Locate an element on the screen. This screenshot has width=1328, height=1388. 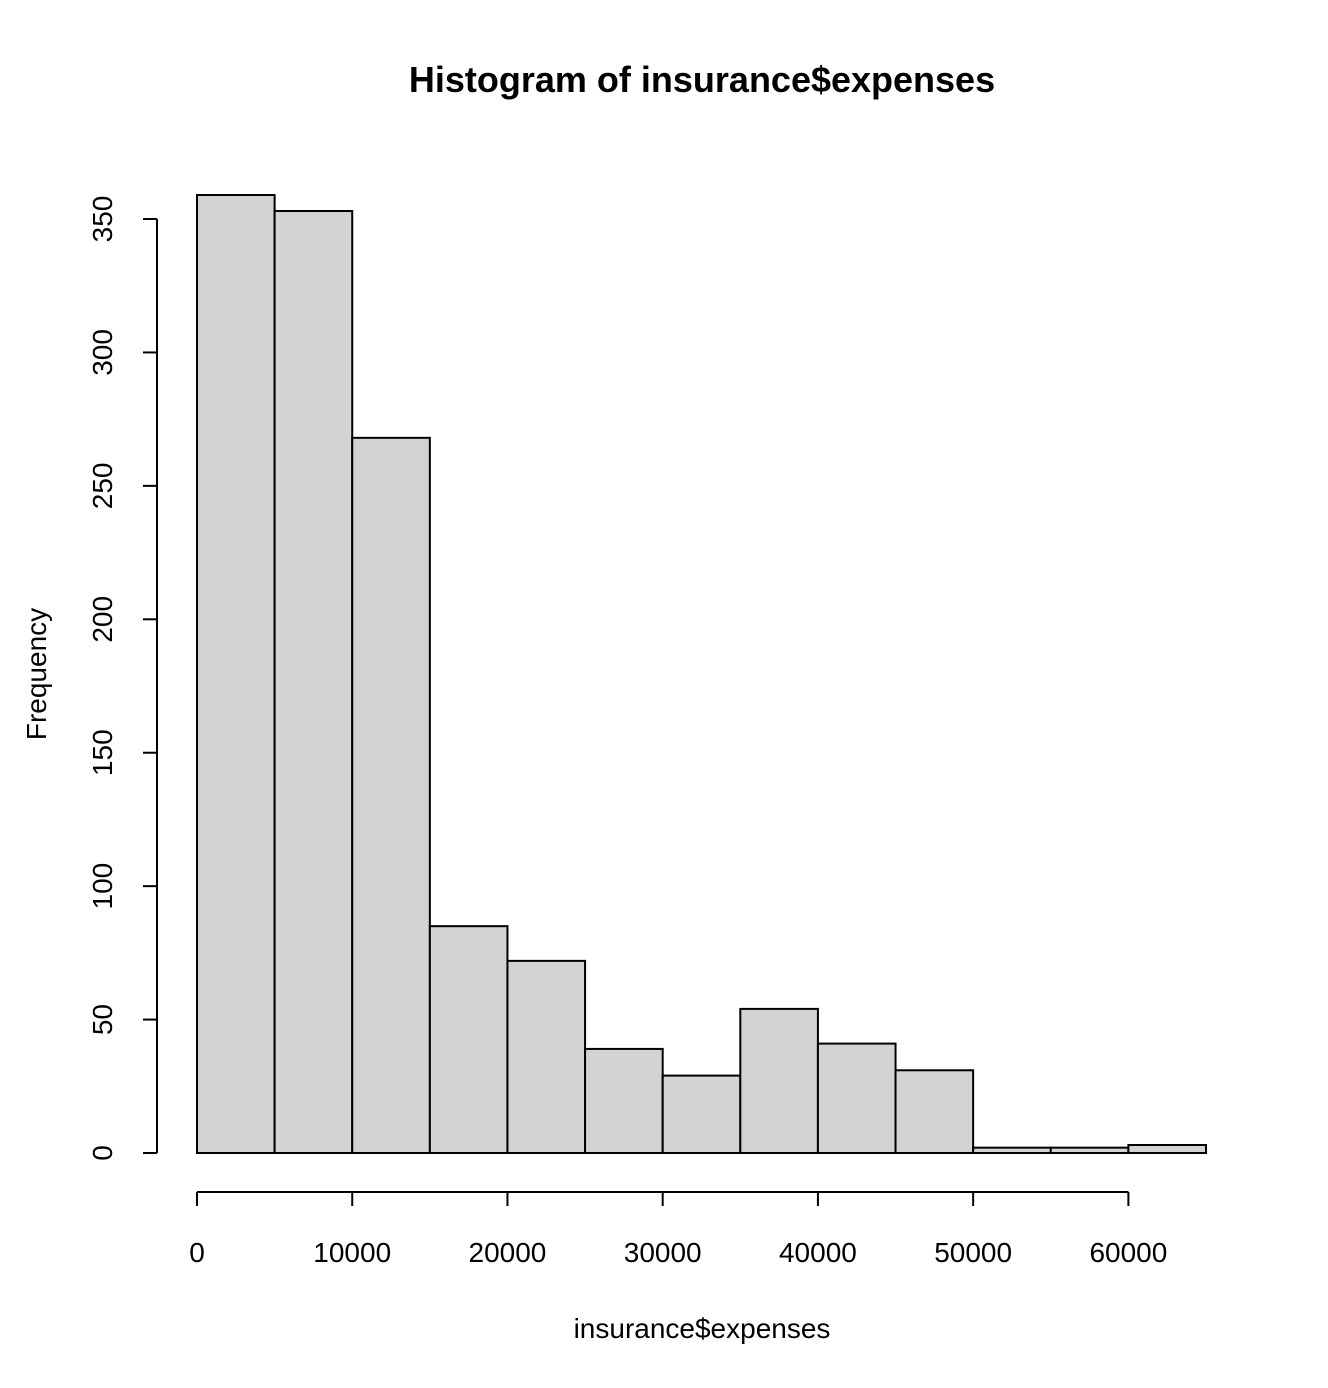
y-tick-label: 100 is located at coordinates (102, 886).